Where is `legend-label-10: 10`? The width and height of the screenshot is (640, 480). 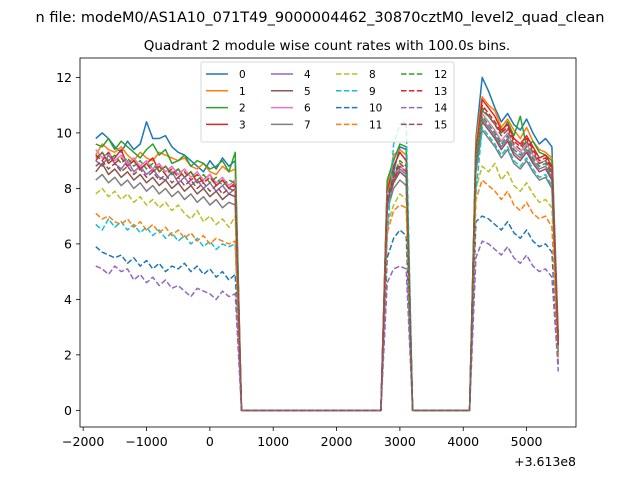 legend-label-10: 10 is located at coordinates (375, 109).